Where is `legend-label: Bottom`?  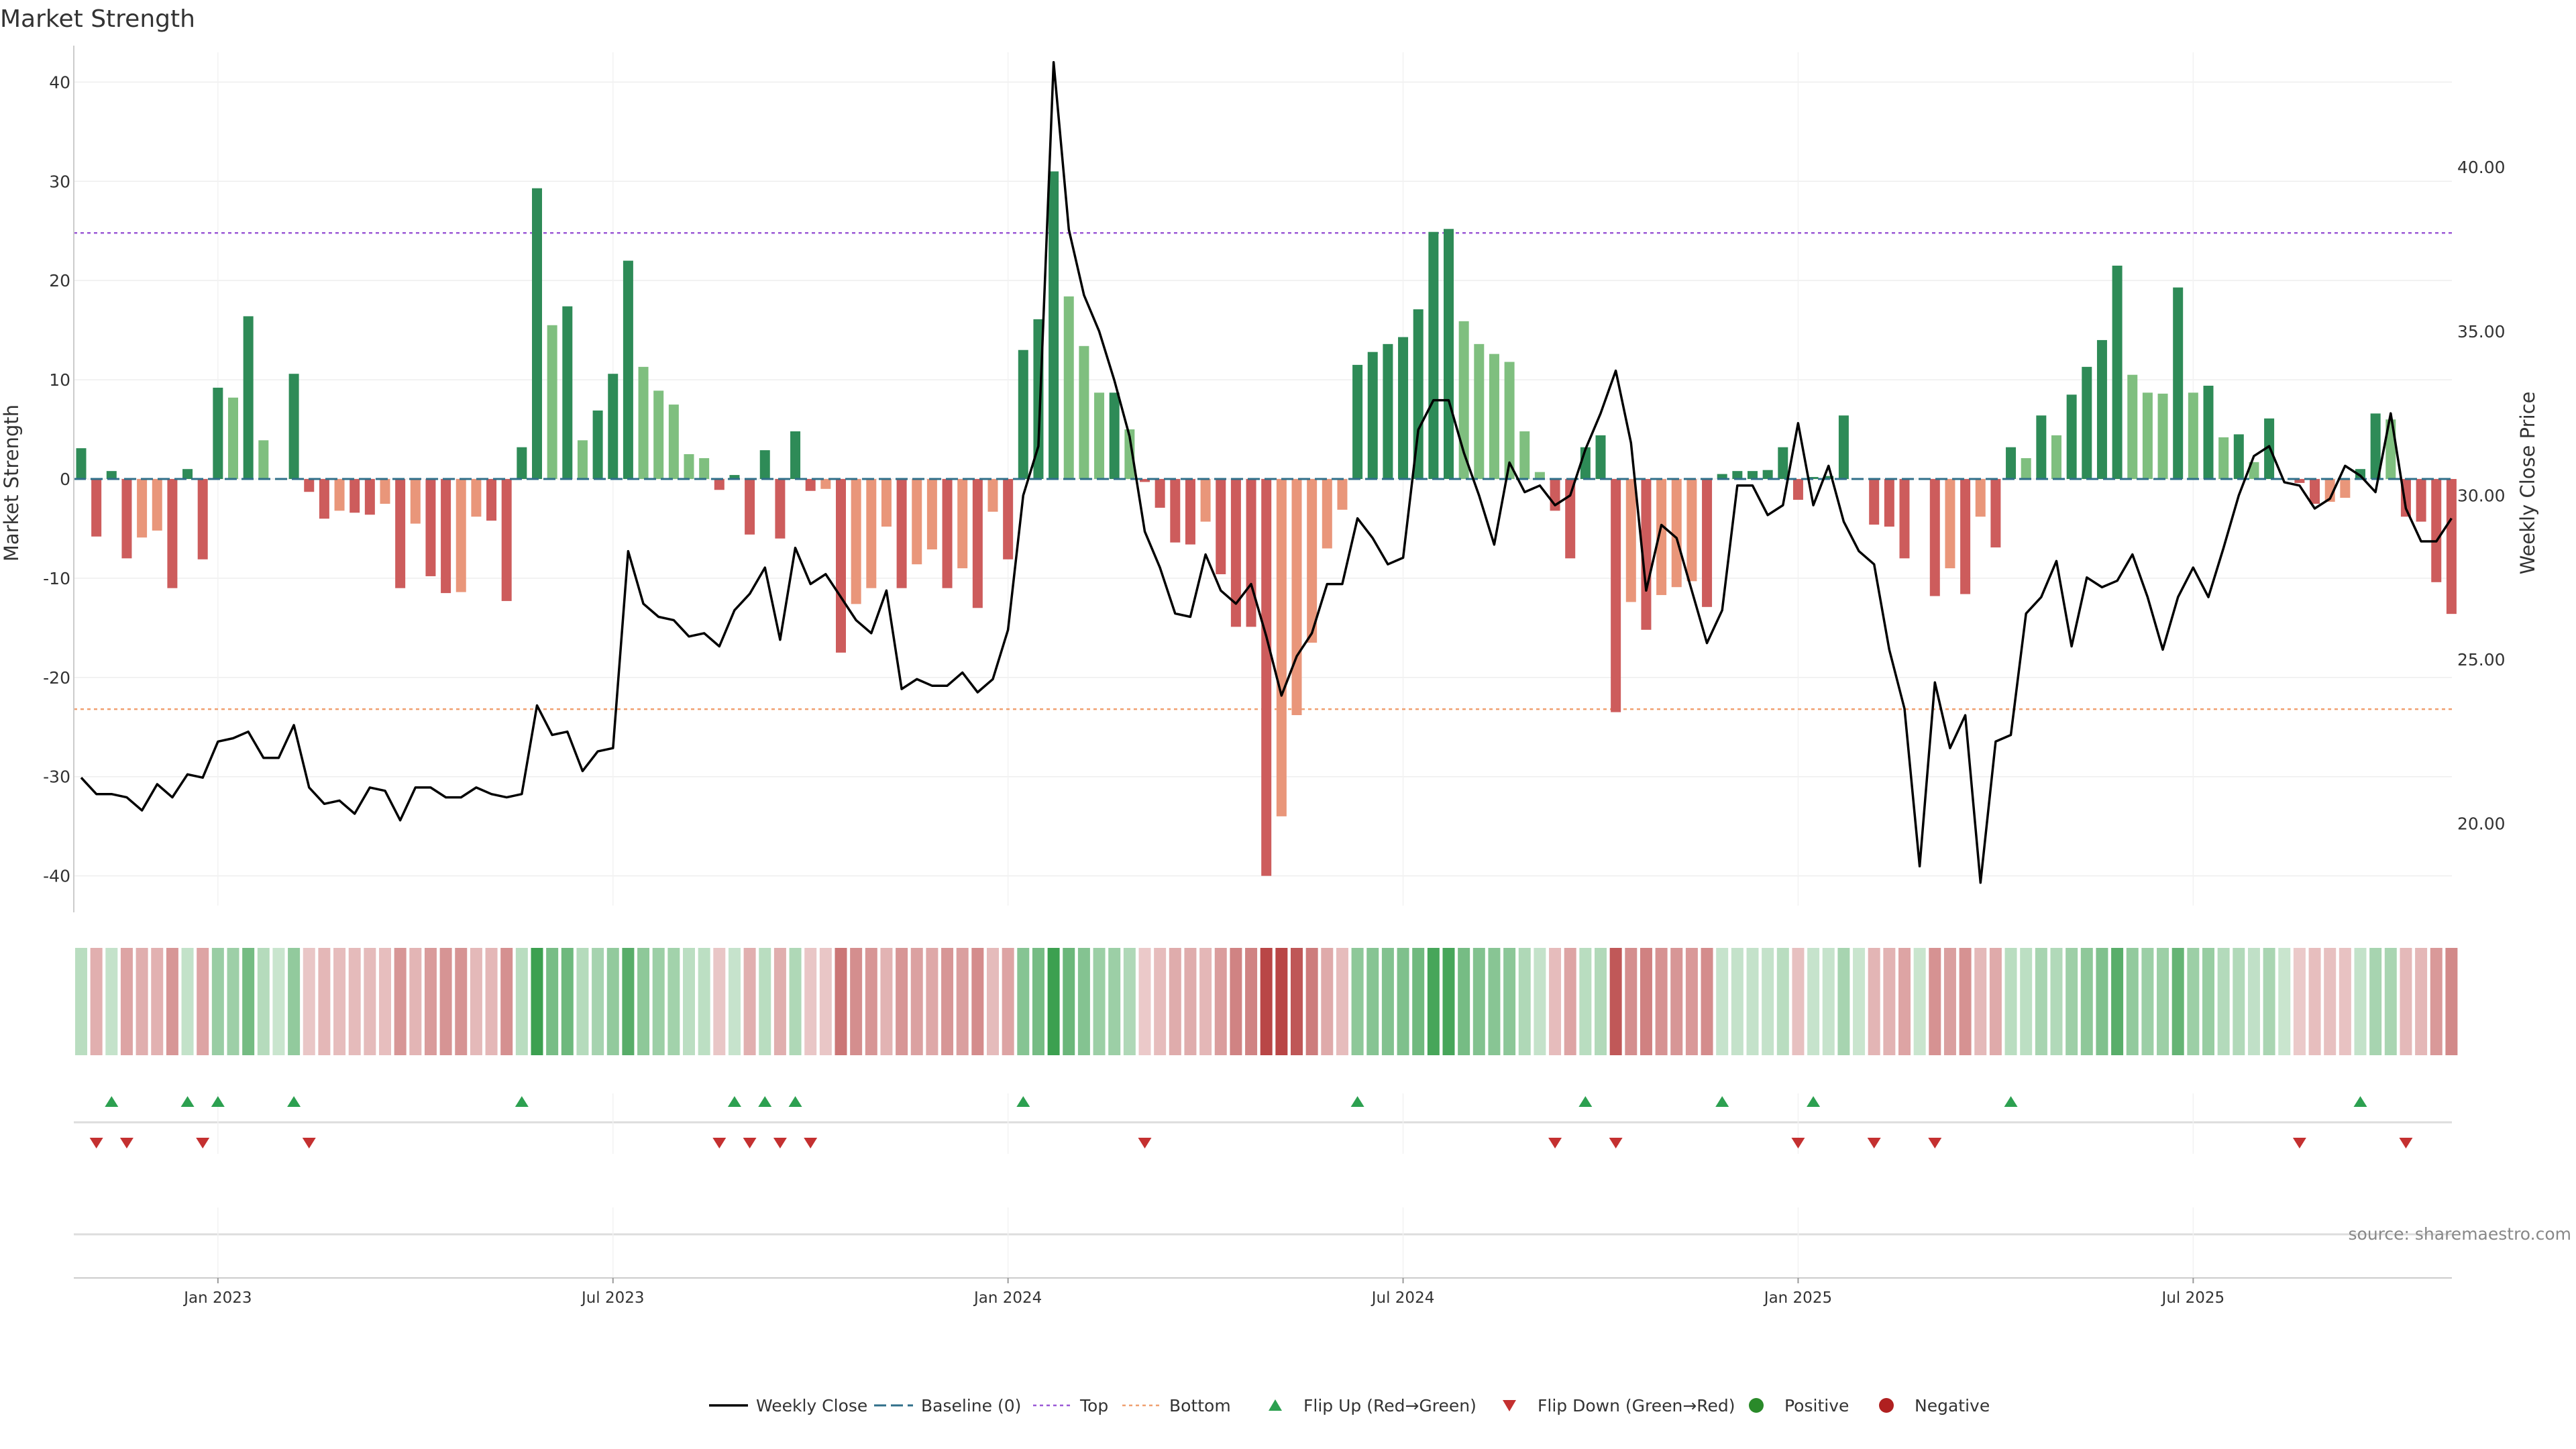 legend-label: Bottom is located at coordinates (1200, 1405).